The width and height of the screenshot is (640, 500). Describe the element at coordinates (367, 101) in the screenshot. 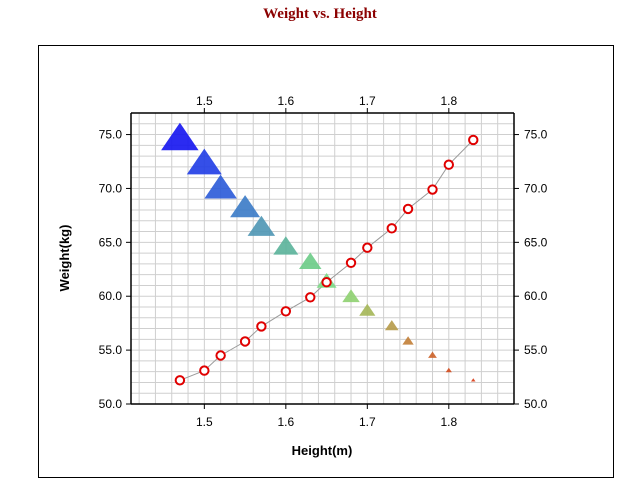

I see `x-tick-label-top: 1.7` at that location.